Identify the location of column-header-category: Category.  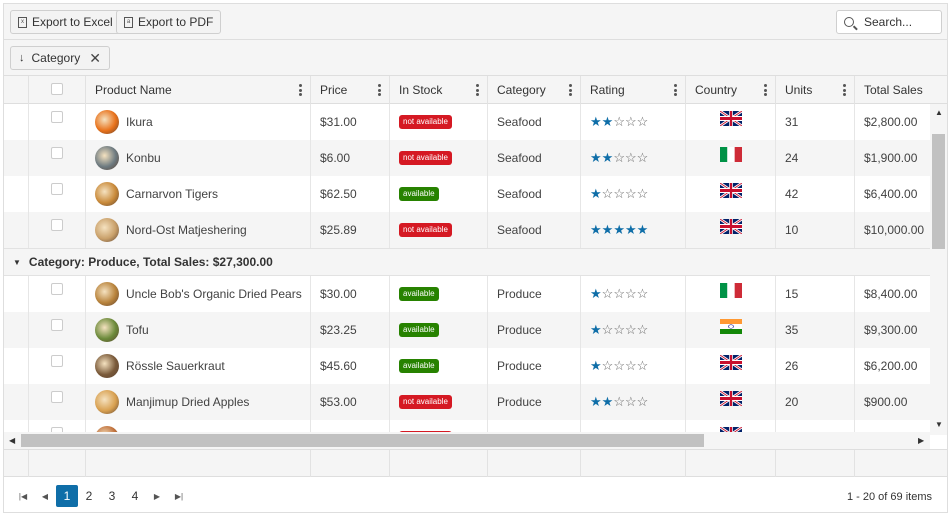
(533, 90).